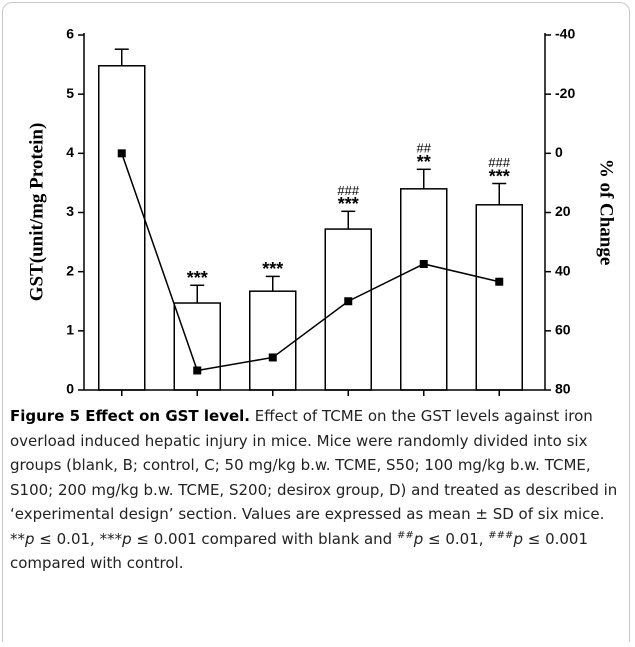  What do you see at coordinates (130, 416) in the screenshot?
I see `caption-label: Figure 5 Effect on GST level.` at bounding box center [130, 416].